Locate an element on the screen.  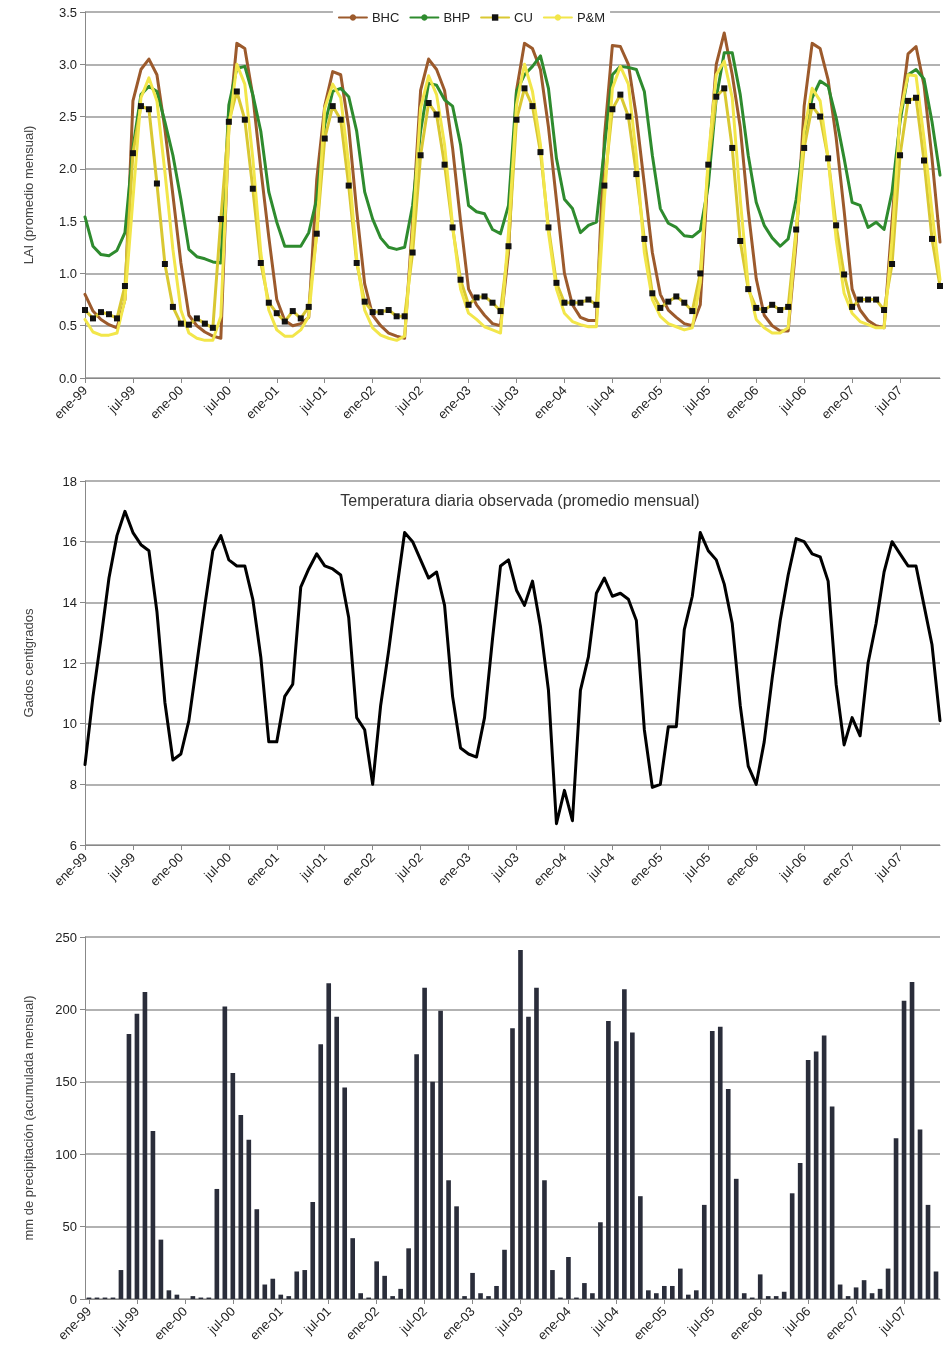
y-tick-label: 16 is located at coordinates (69, 542).